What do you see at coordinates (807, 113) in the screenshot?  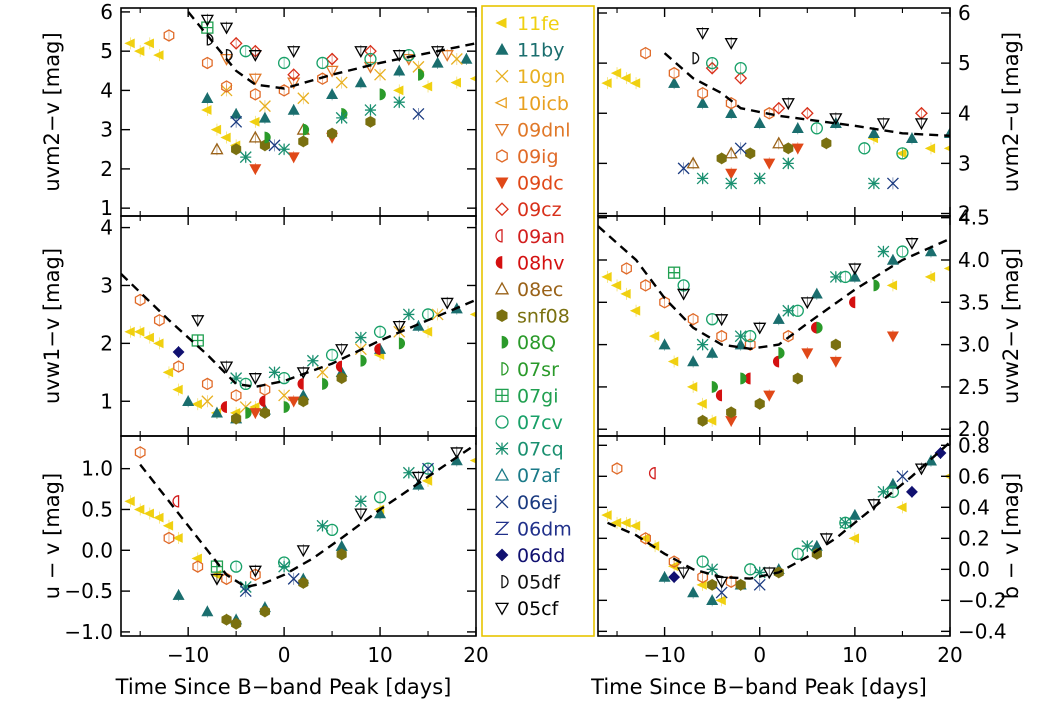 I see `data-point-09cz` at bounding box center [807, 113].